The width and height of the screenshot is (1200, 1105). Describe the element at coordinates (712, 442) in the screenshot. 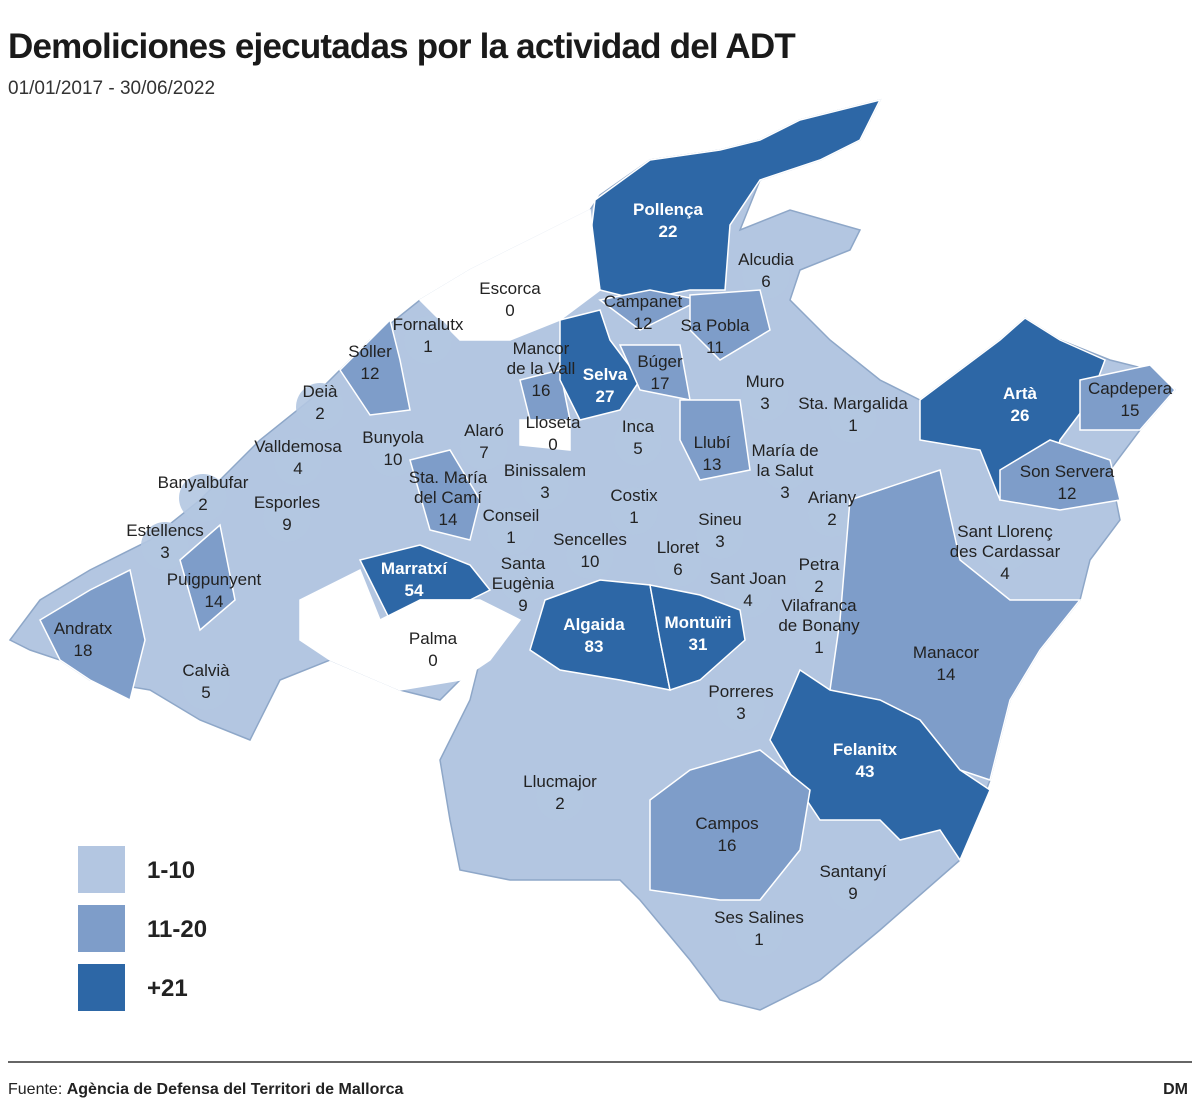

I see `region-name: Llubí` at that location.